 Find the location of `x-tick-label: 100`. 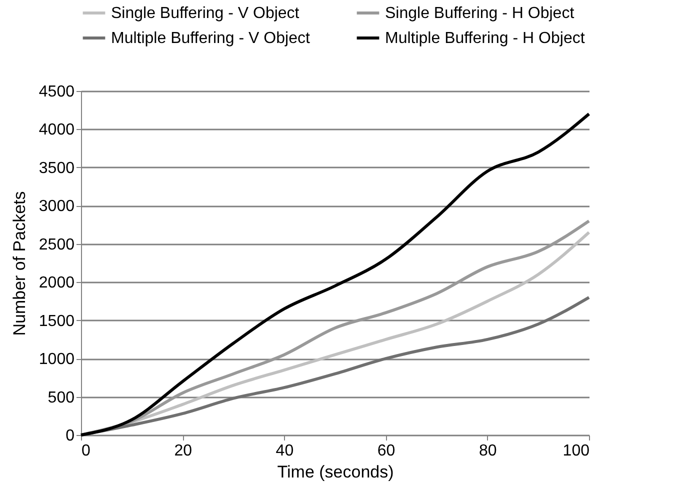

x-tick-label: 100 is located at coordinates (576, 451).